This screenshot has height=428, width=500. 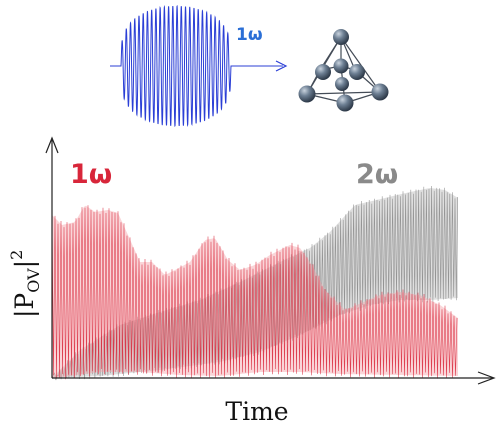 I want to click on laser-pulse: 1ω, so click(x=199, y=66).